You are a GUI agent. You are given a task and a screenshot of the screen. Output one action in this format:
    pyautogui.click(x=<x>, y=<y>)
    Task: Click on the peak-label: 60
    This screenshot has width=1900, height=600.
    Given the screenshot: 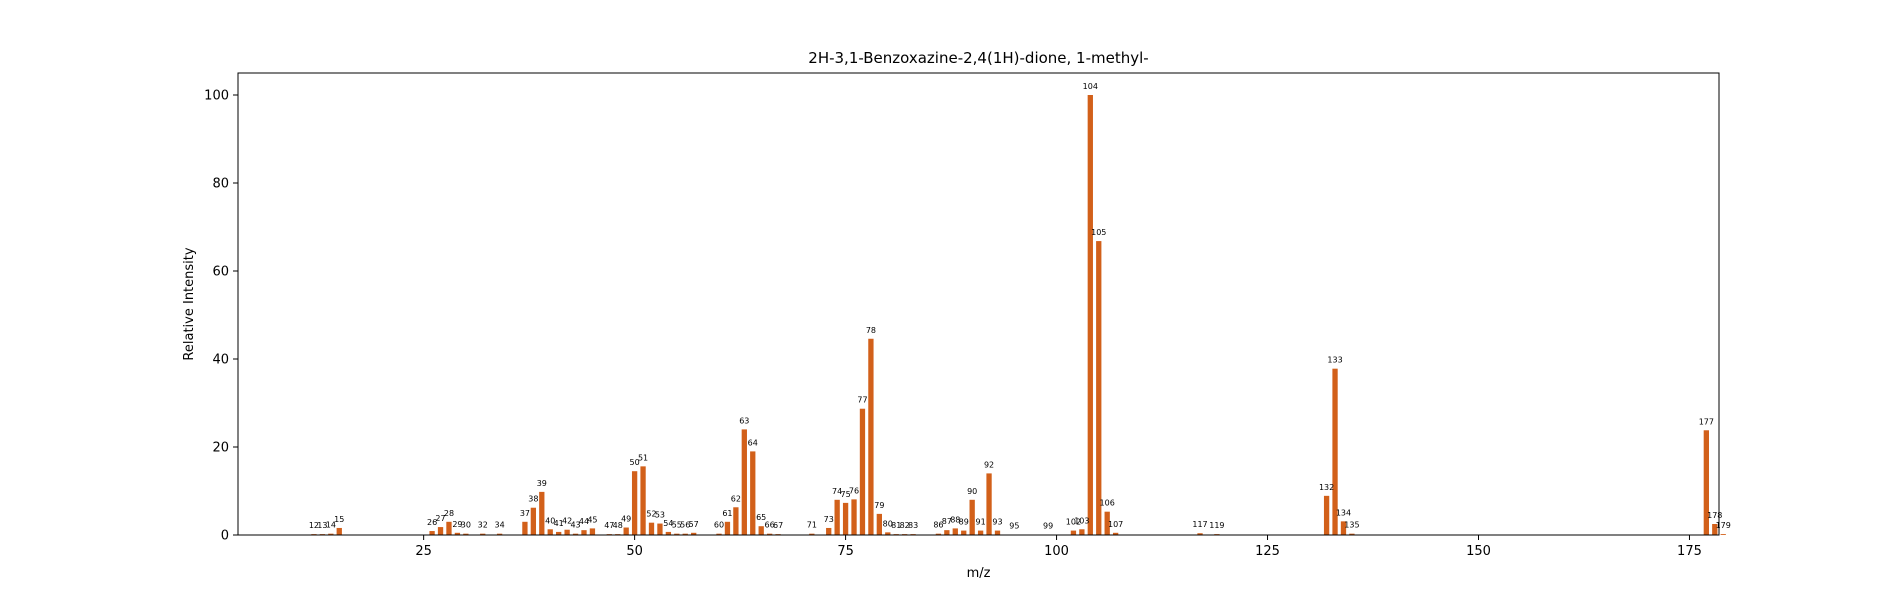 What is the action you would take?
    pyautogui.click(x=719, y=525)
    